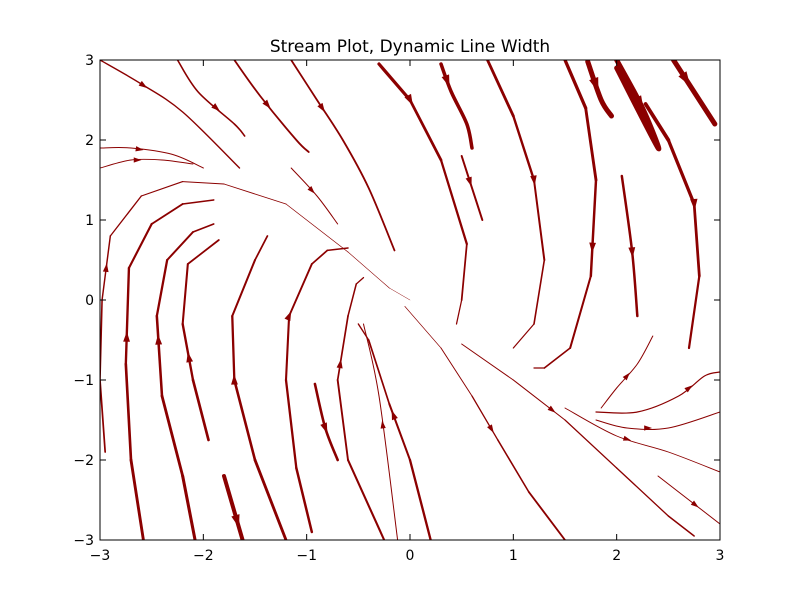 The image size is (800, 600). What do you see at coordinates (89, 221) in the screenshot?
I see `y-tick-label: 1` at bounding box center [89, 221].